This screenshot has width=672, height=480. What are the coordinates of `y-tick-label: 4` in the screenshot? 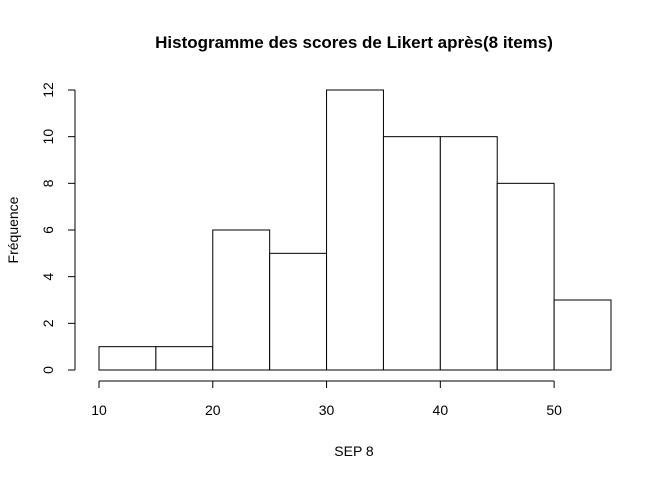 It's located at (48, 277).